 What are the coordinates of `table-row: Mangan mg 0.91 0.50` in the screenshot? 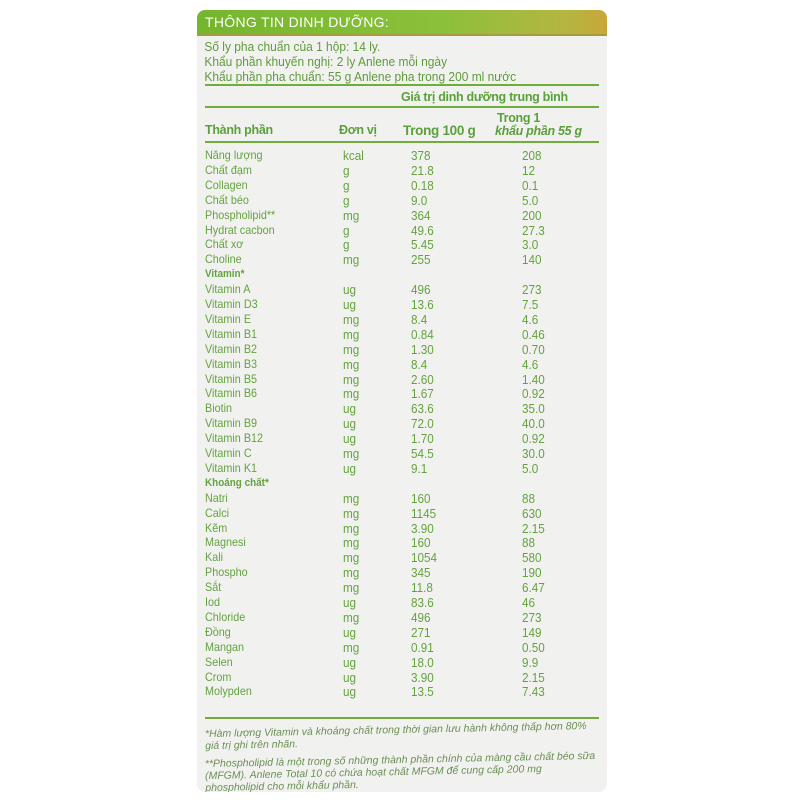 It's located at (402, 647).